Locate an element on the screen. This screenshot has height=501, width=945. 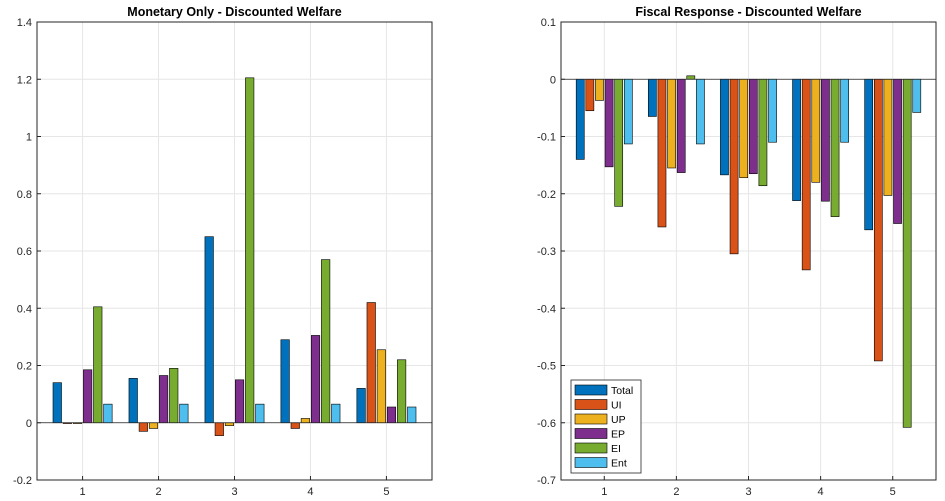
chart-title: Fiscal Response - Discounted Welfare is located at coordinates (748, 12).